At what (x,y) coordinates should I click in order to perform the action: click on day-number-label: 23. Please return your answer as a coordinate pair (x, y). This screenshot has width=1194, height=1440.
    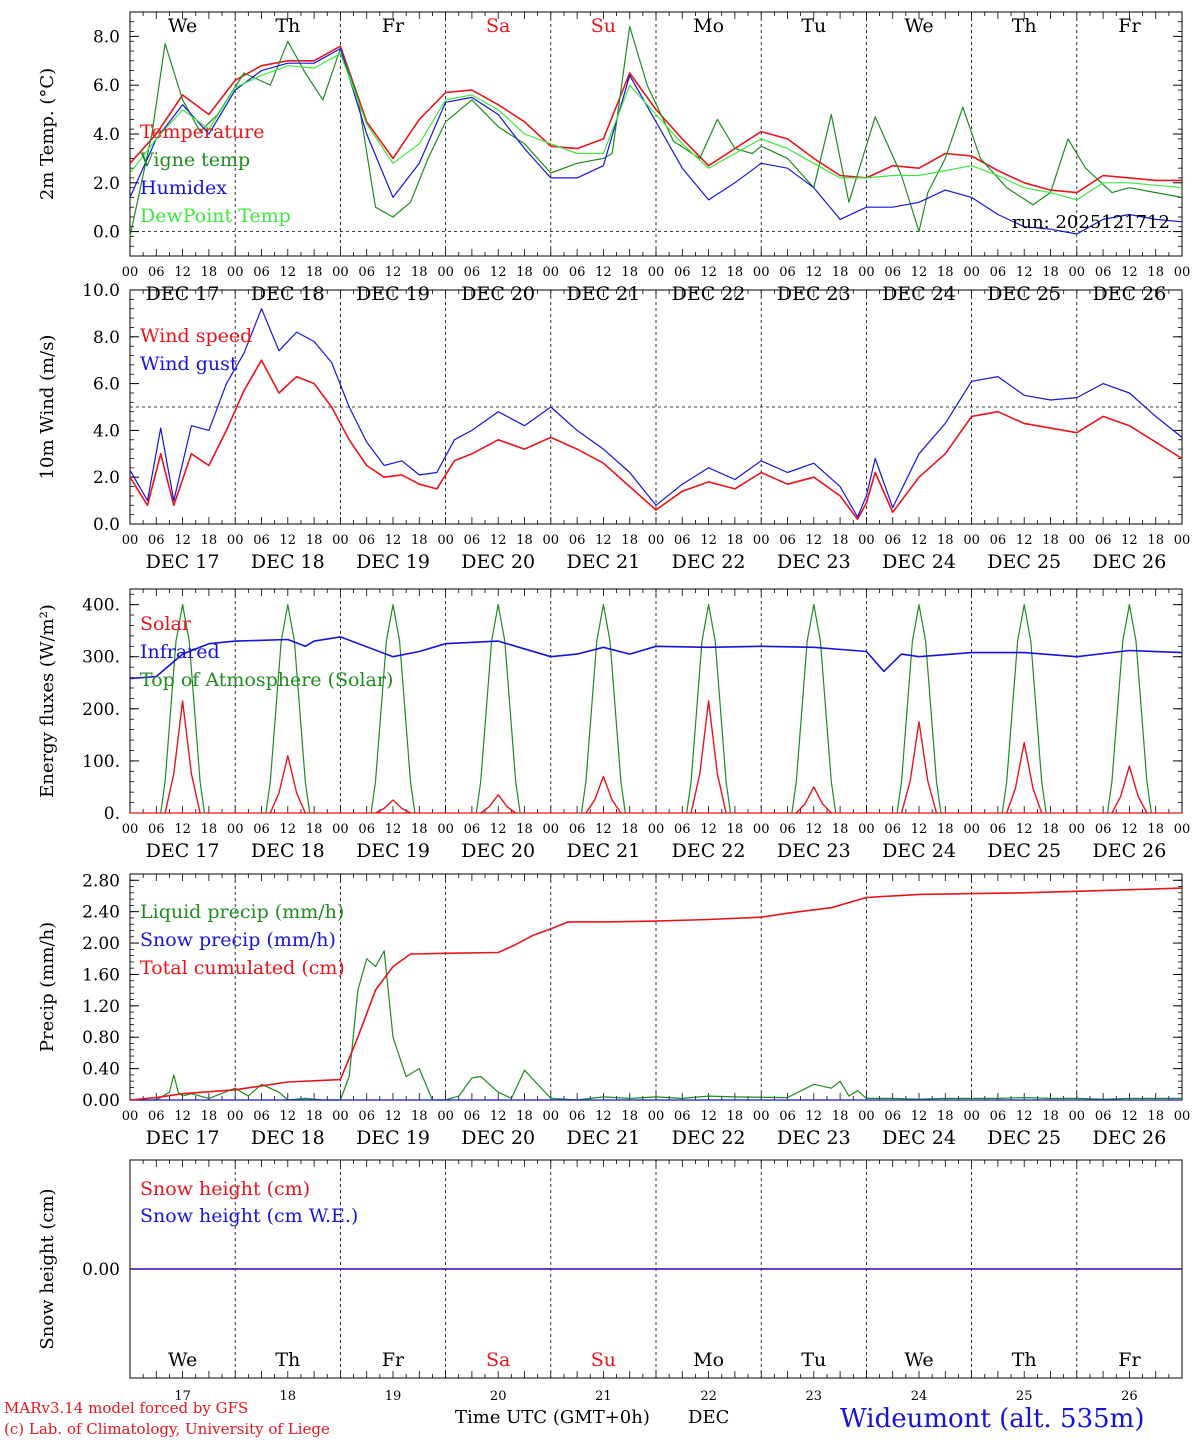
    Looking at the image, I should click on (814, 1396).